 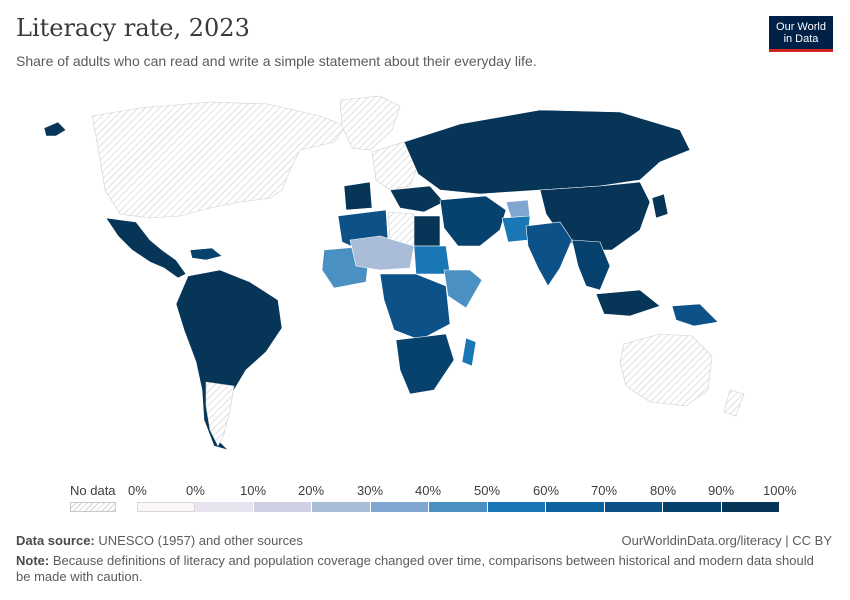 What do you see at coordinates (801, 39) in the screenshot?
I see `logo-line-2: in Data` at bounding box center [801, 39].